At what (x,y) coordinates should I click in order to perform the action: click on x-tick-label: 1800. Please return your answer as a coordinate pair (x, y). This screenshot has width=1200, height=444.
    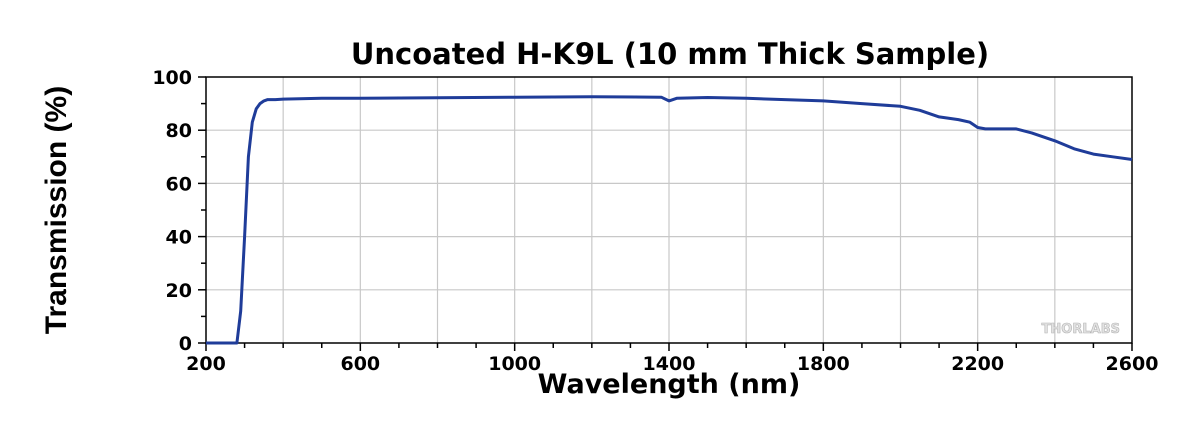
    Looking at the image, I should click on (823, 364).